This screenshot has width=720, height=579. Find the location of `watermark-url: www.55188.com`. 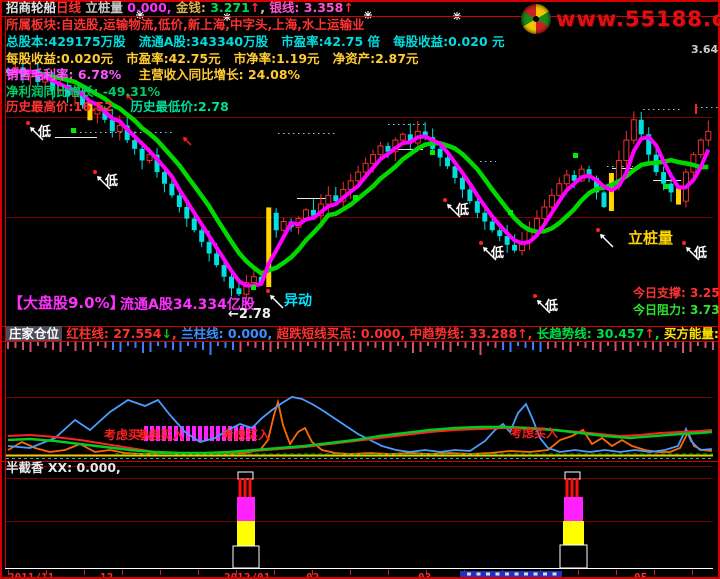

watermark-url: www.55188.com is located at coordinates (638, 19).